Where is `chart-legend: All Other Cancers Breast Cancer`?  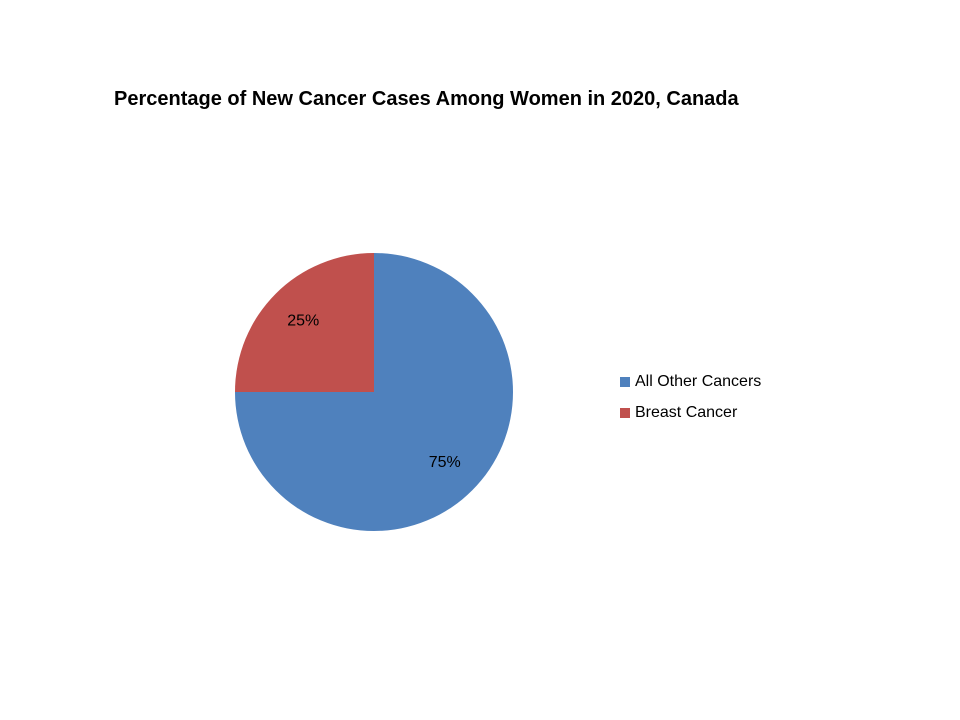 chart-legend: All Other Cancers Breast Cancer is located at coordinates (690, 397).